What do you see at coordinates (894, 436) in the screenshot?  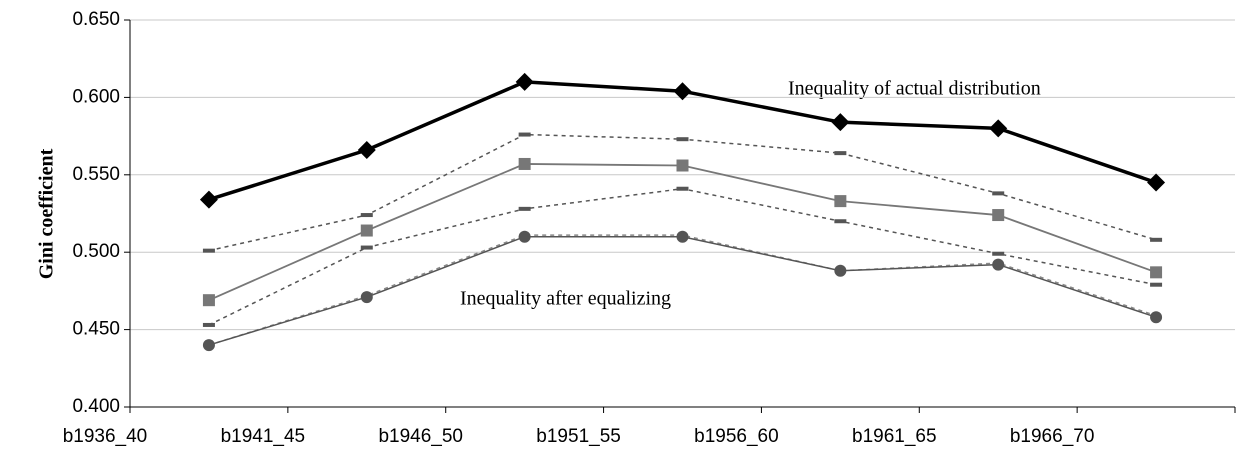 I see `x-tick-label: b1961_65` at bounding box center [894, 436].